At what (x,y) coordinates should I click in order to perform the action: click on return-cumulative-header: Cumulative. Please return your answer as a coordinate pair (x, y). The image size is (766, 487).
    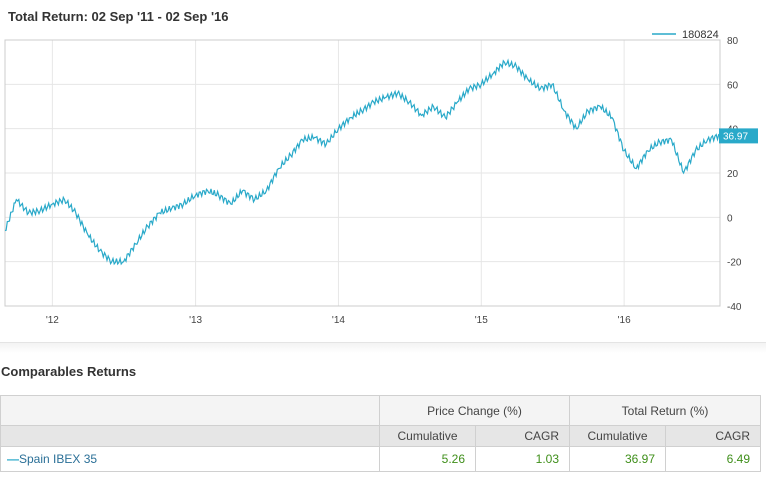
    Looking at the image, I should click on (617, 436).